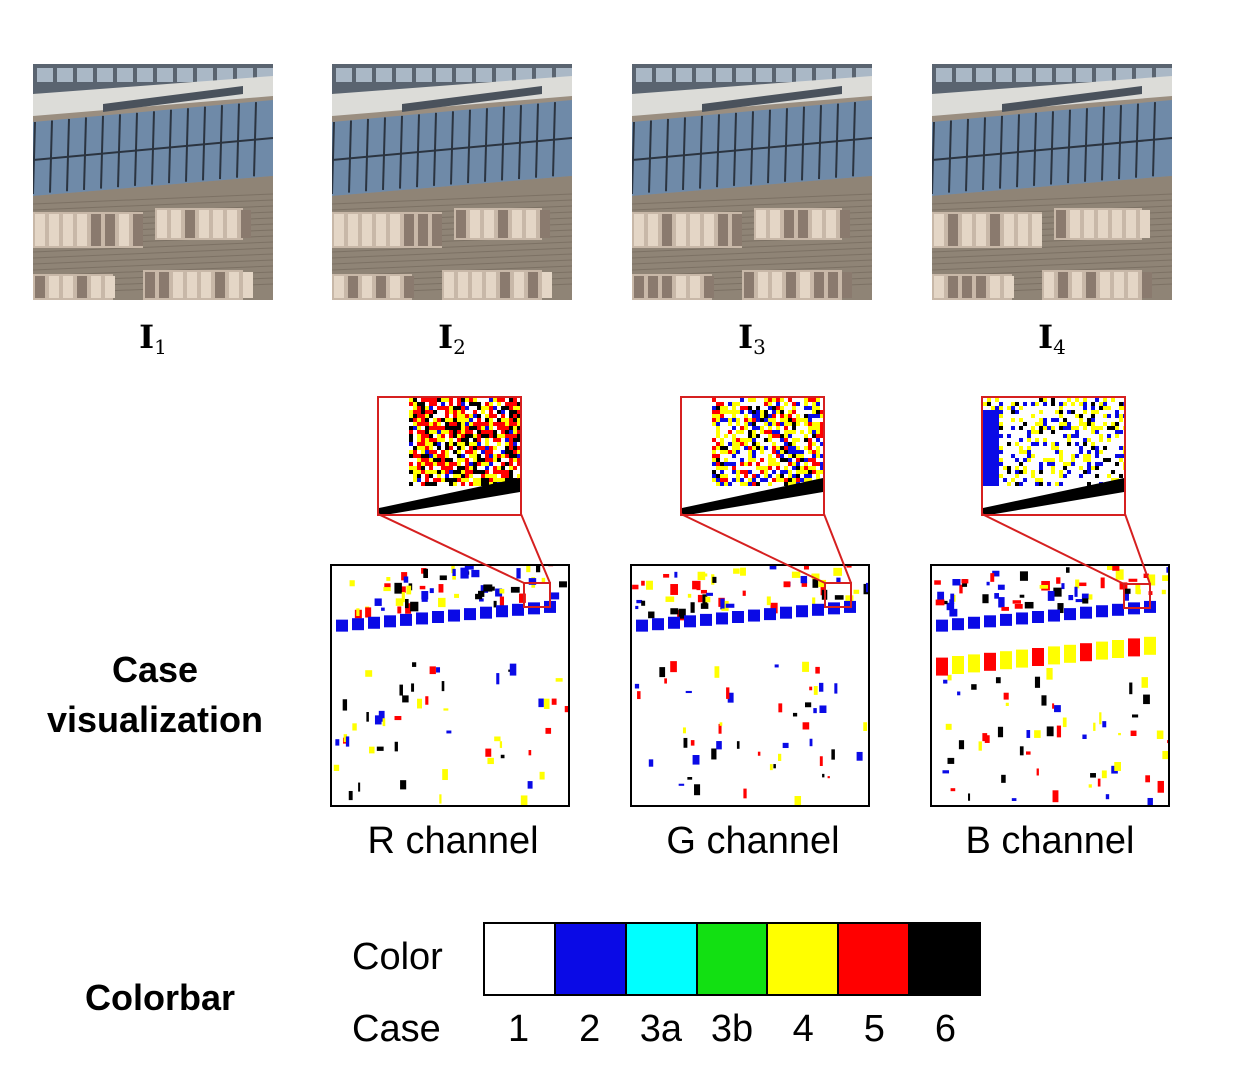  I want to click on zoom-inset-r, so click(449, 456).